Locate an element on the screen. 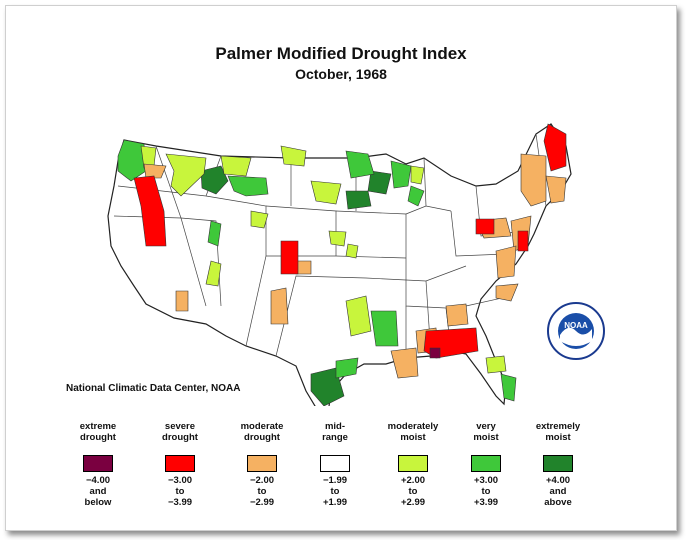  legend-very-moist: very moist +3.00 to +3.99 is located at coordinates (486, 463).